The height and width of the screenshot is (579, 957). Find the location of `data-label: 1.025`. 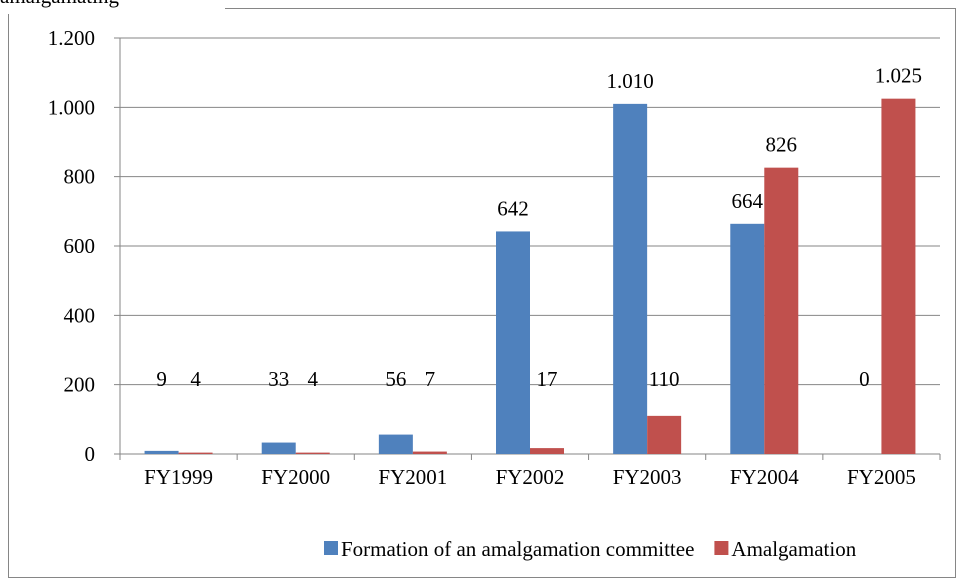

data-label: 1.025 is located at coordinates (898, 76).